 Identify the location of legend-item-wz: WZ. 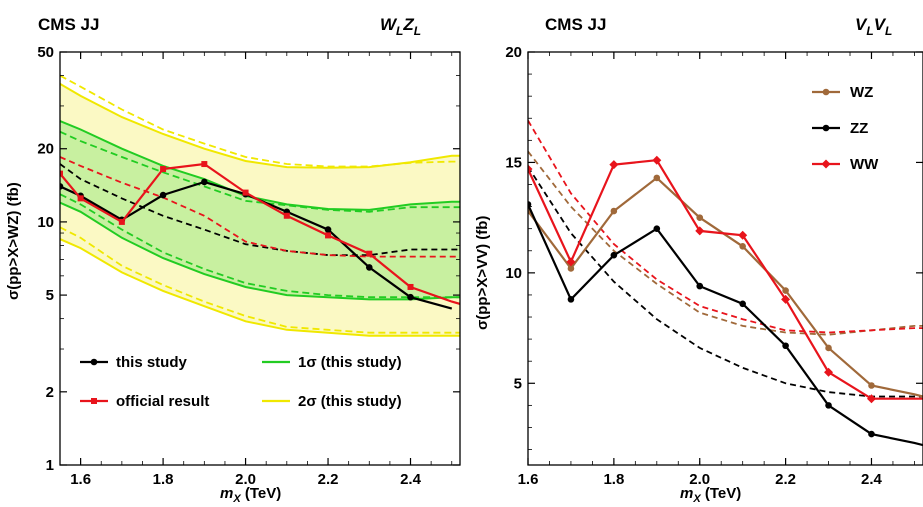
(842, 92).